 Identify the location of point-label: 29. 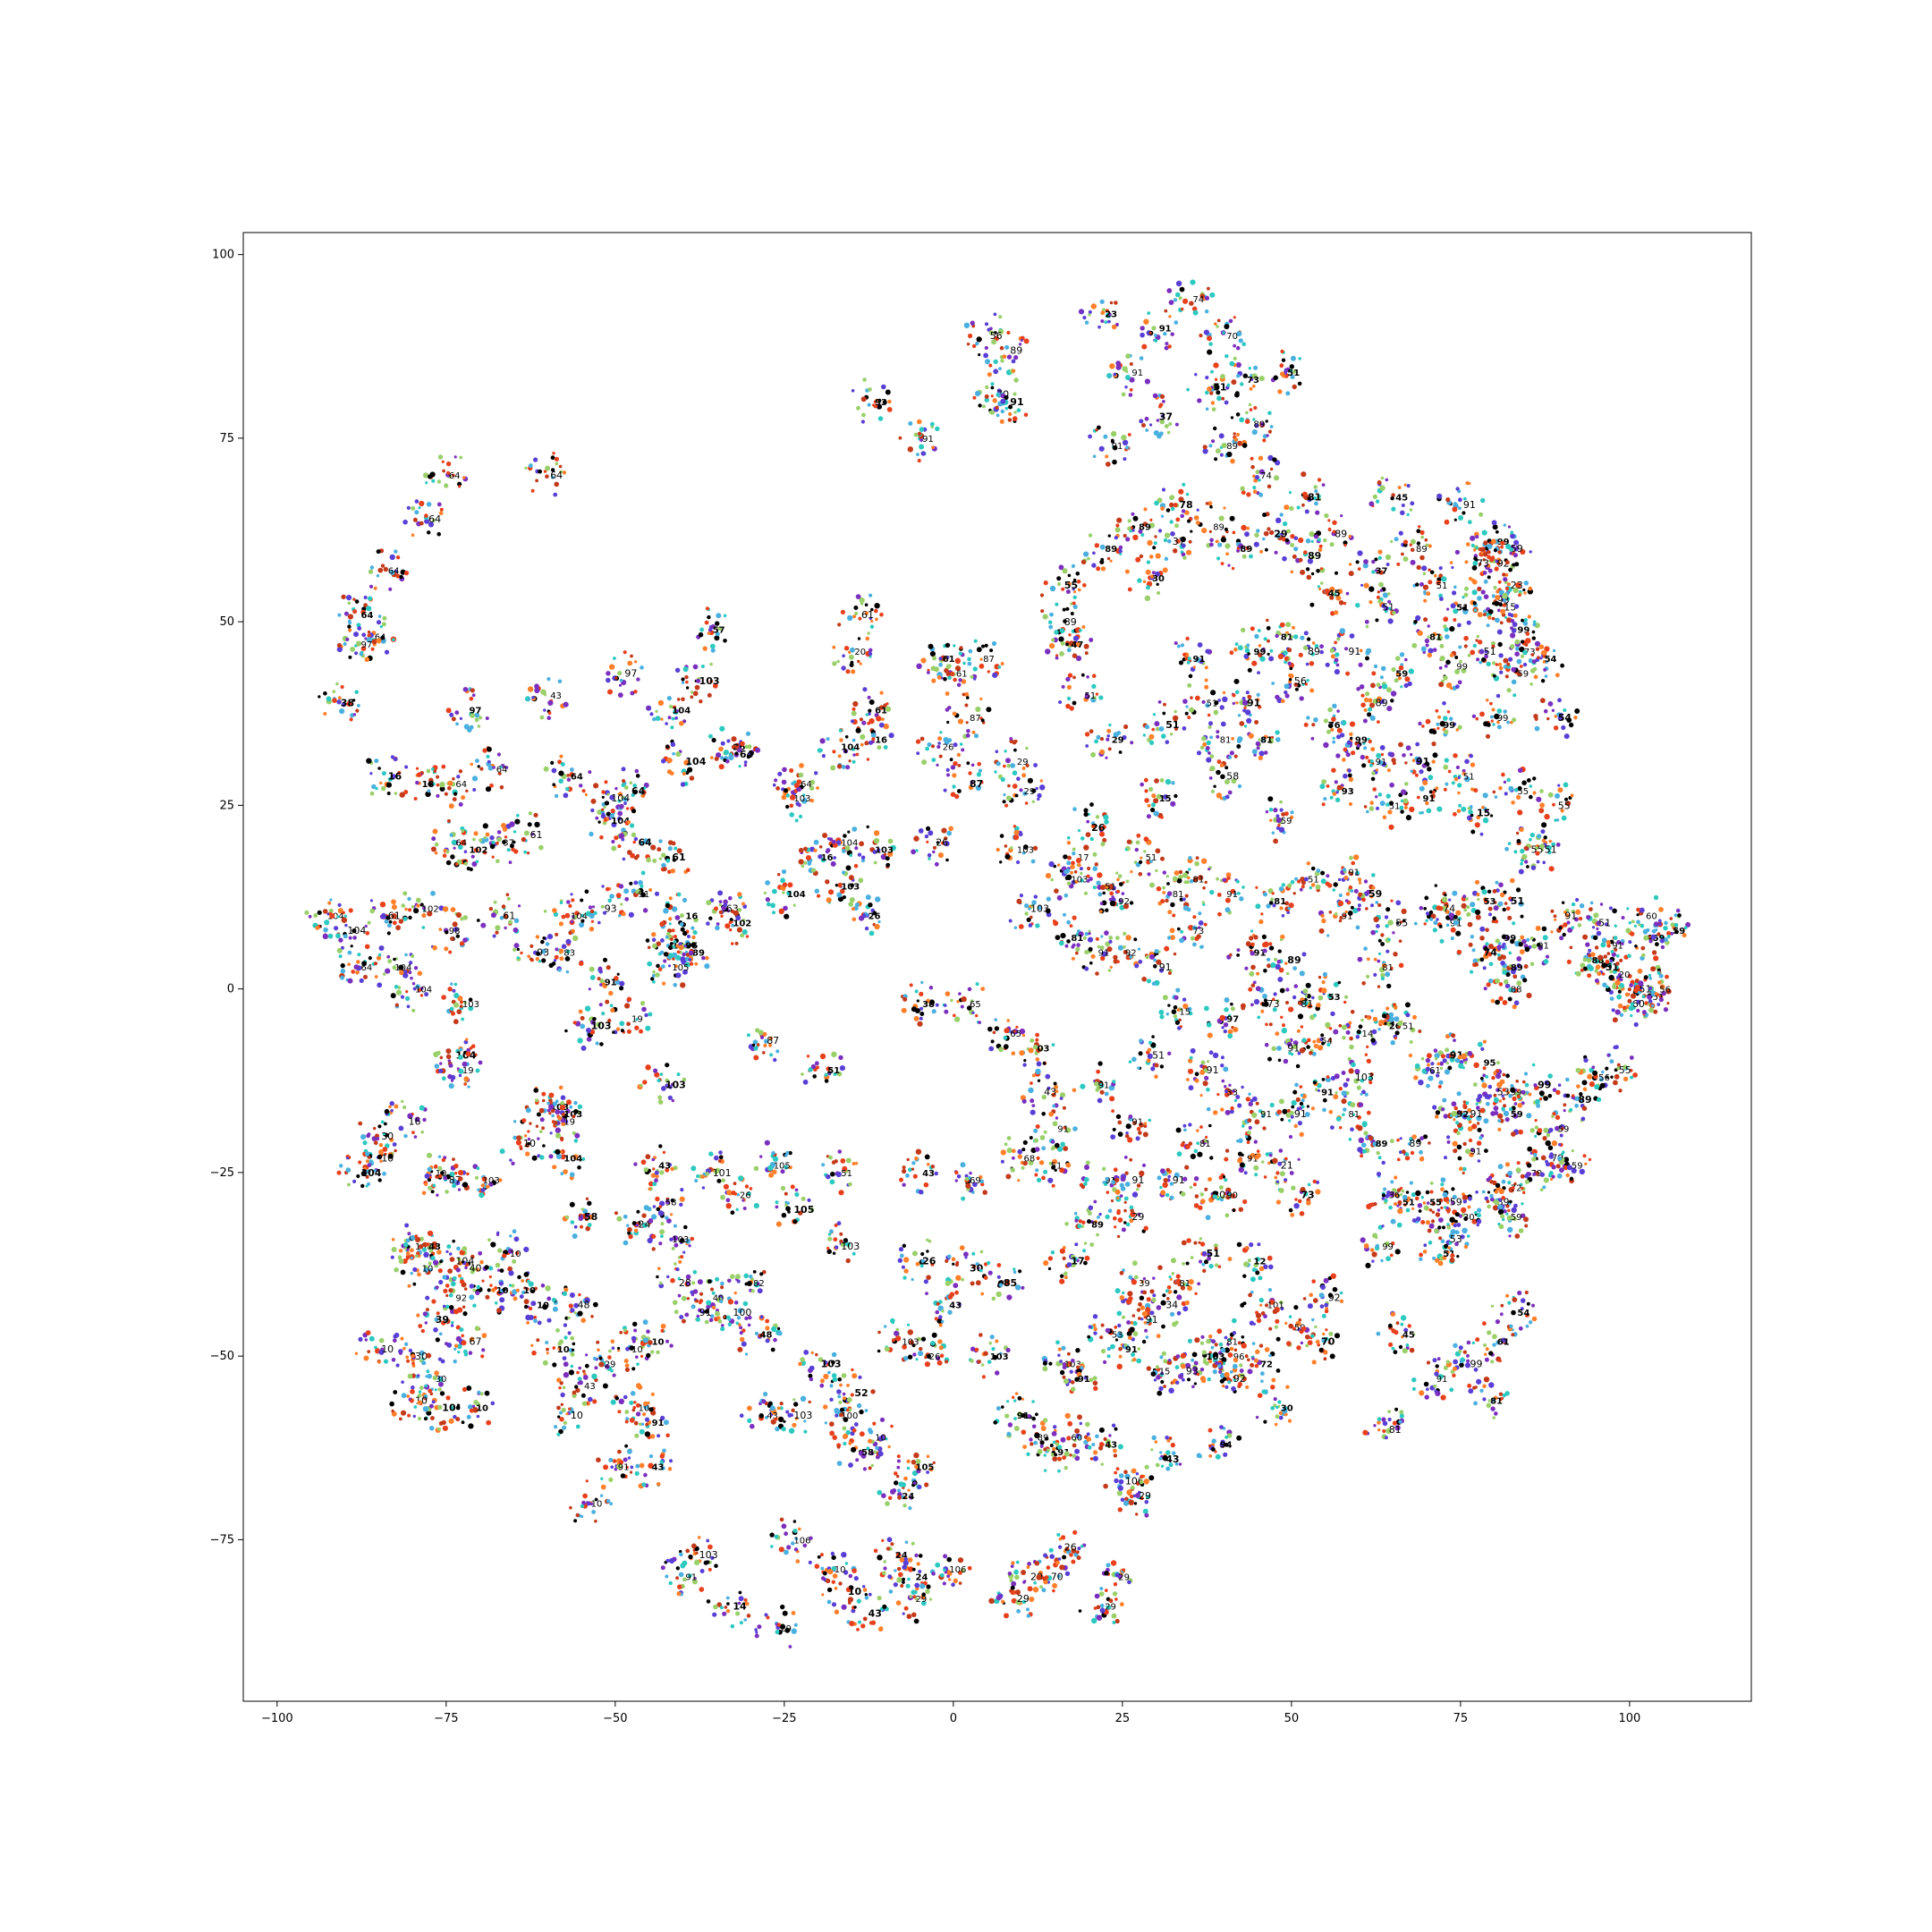
(1023, 762).